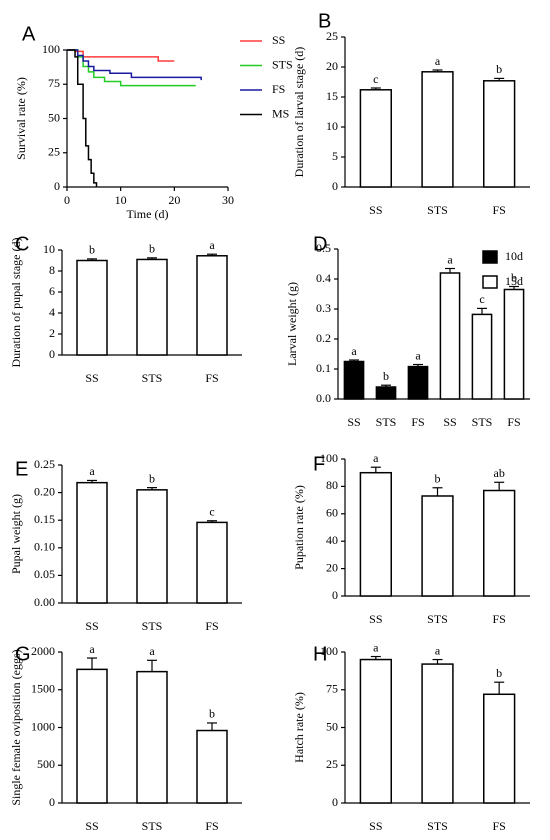 Image resolution: width=550 pixels, height=840 pixels. I want to click on y-tick-label: 80, so click(332, 485).